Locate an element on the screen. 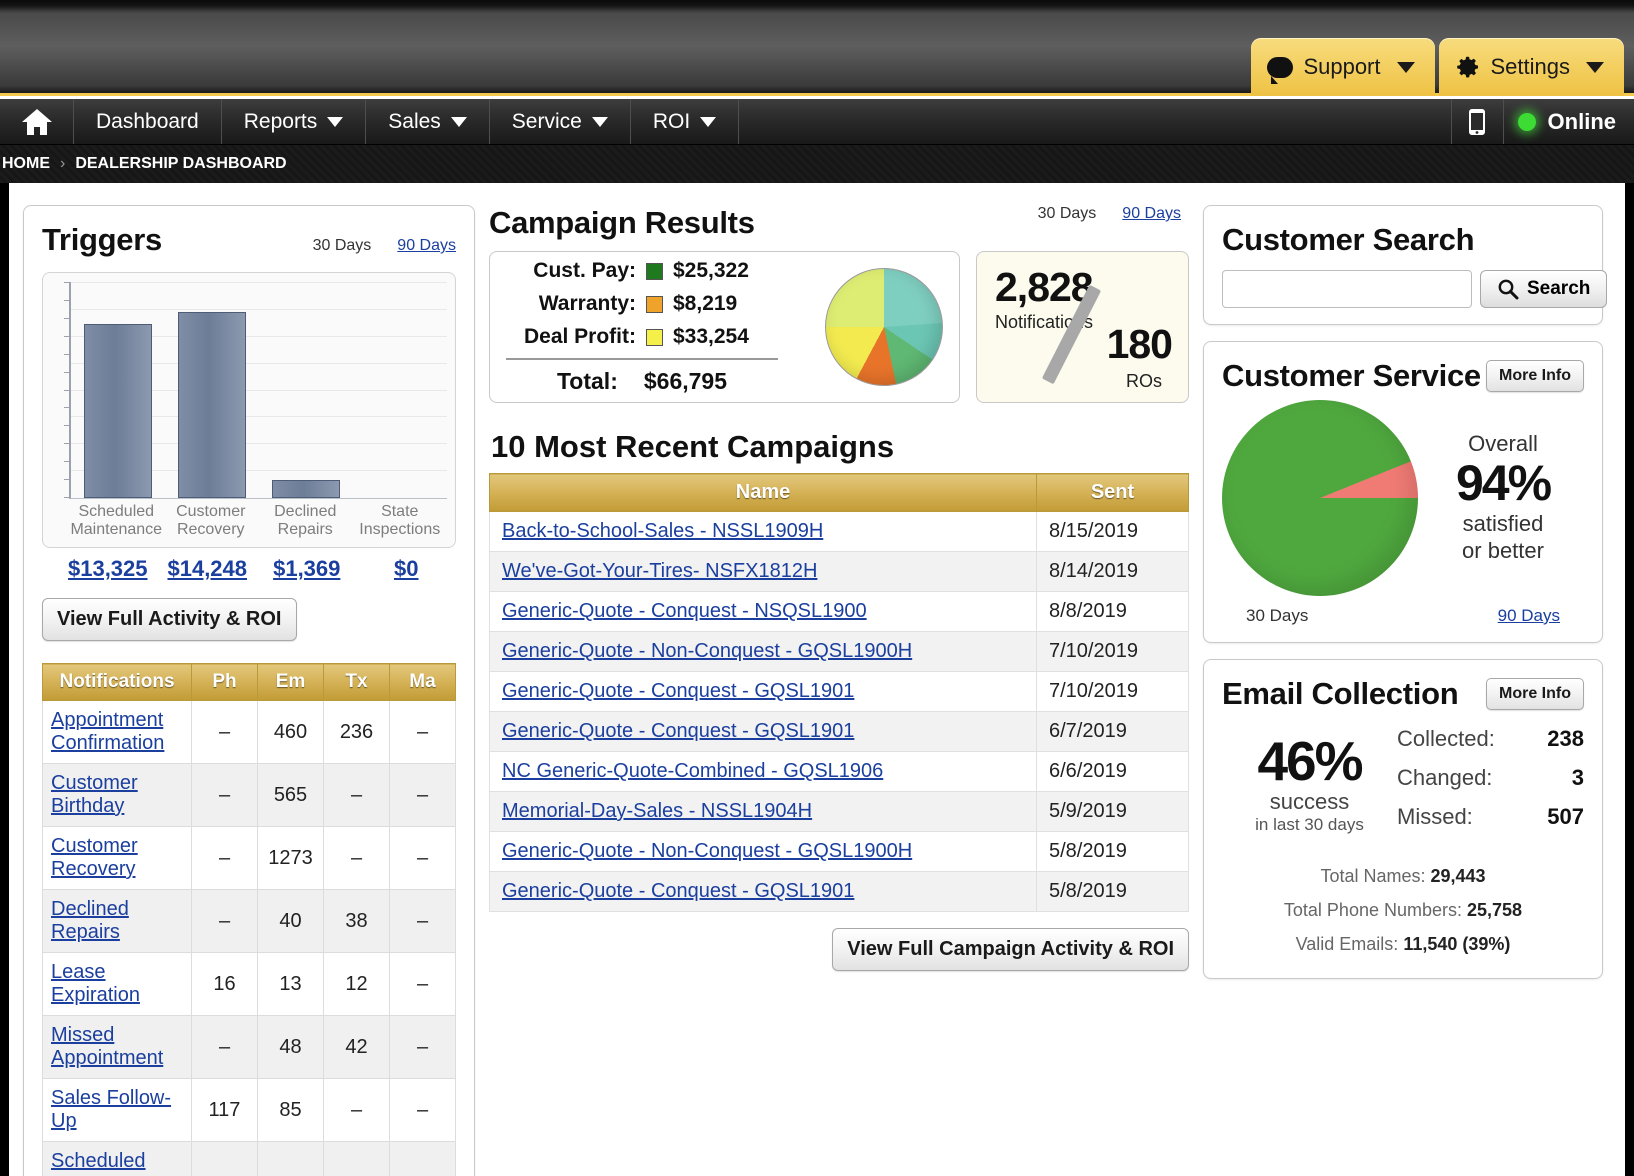 Image resolution: width=1634 pixels, height=1176 pixels. notification-link: Appointment Confirmation is located at coordinates (108, 731).